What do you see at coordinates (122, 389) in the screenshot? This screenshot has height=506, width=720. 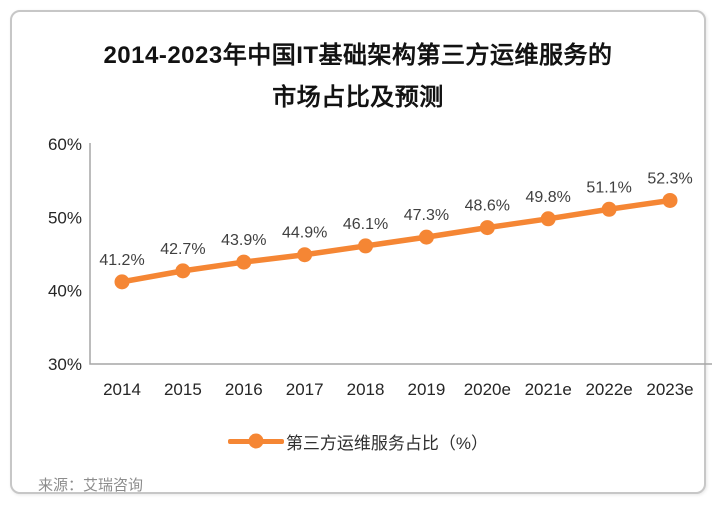 I see `x-tick-label: 2014` at bounding box center [122, 389].